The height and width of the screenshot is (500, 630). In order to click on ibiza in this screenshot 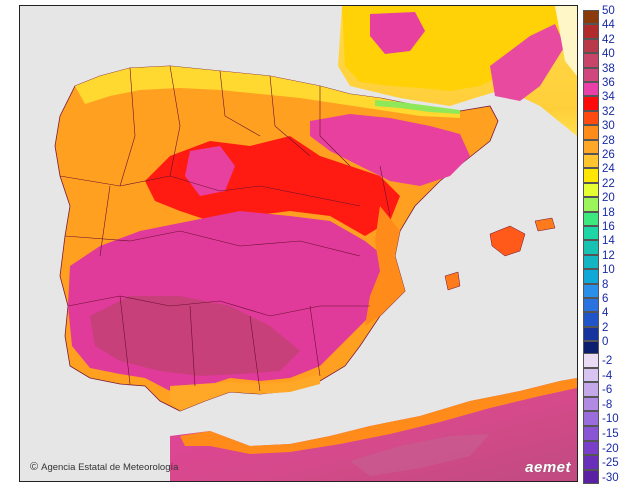, I will do `click(452, 281)`.